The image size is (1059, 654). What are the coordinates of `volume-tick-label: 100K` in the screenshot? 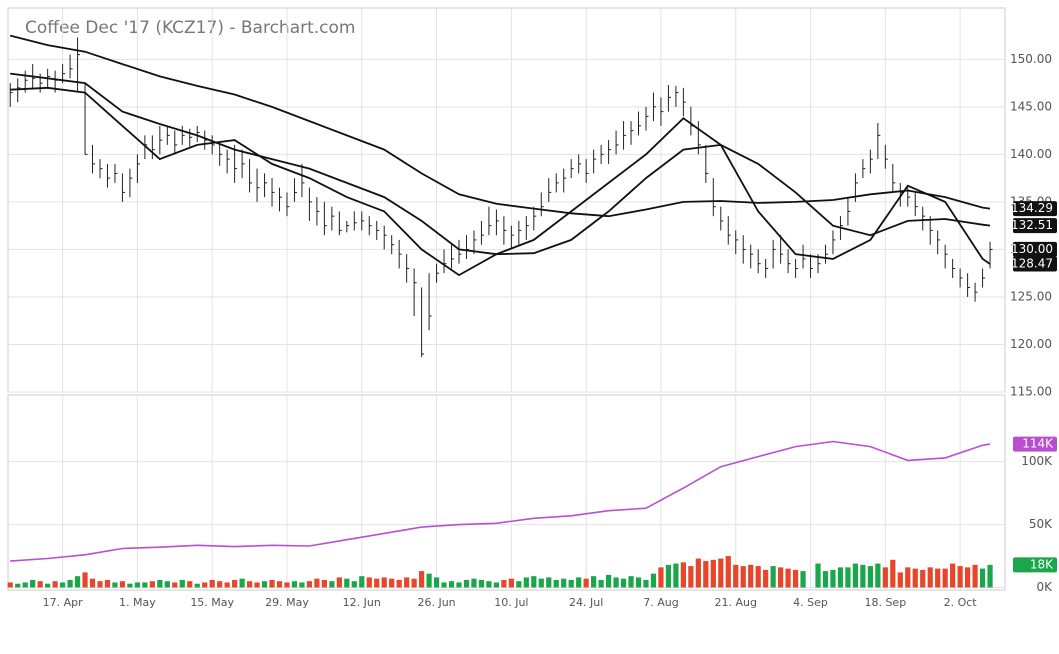 It's located at (1037, 461).